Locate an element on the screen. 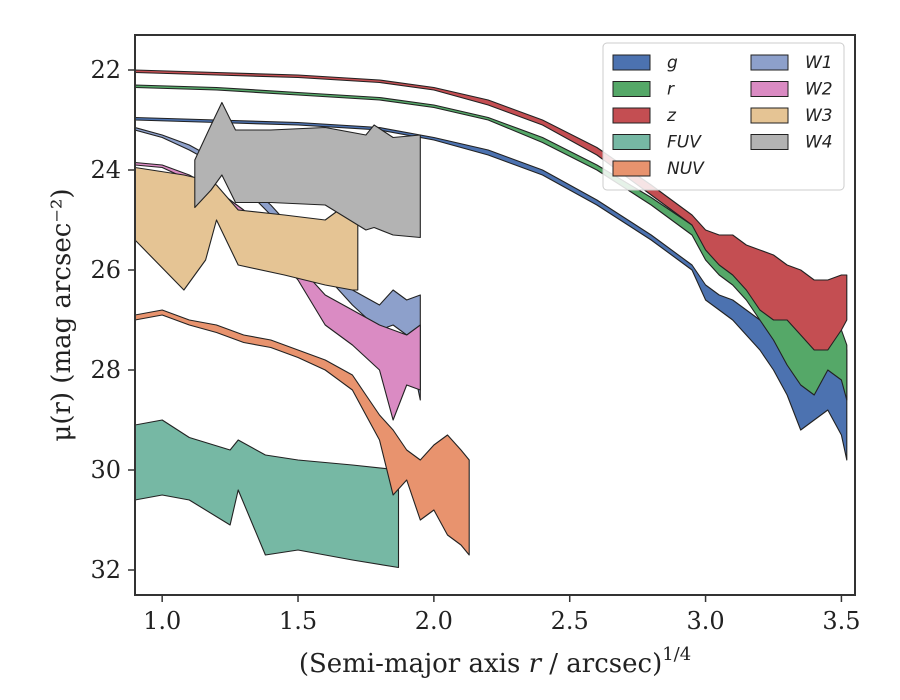  legend-label-r: r is located at coordinates (671, 90).